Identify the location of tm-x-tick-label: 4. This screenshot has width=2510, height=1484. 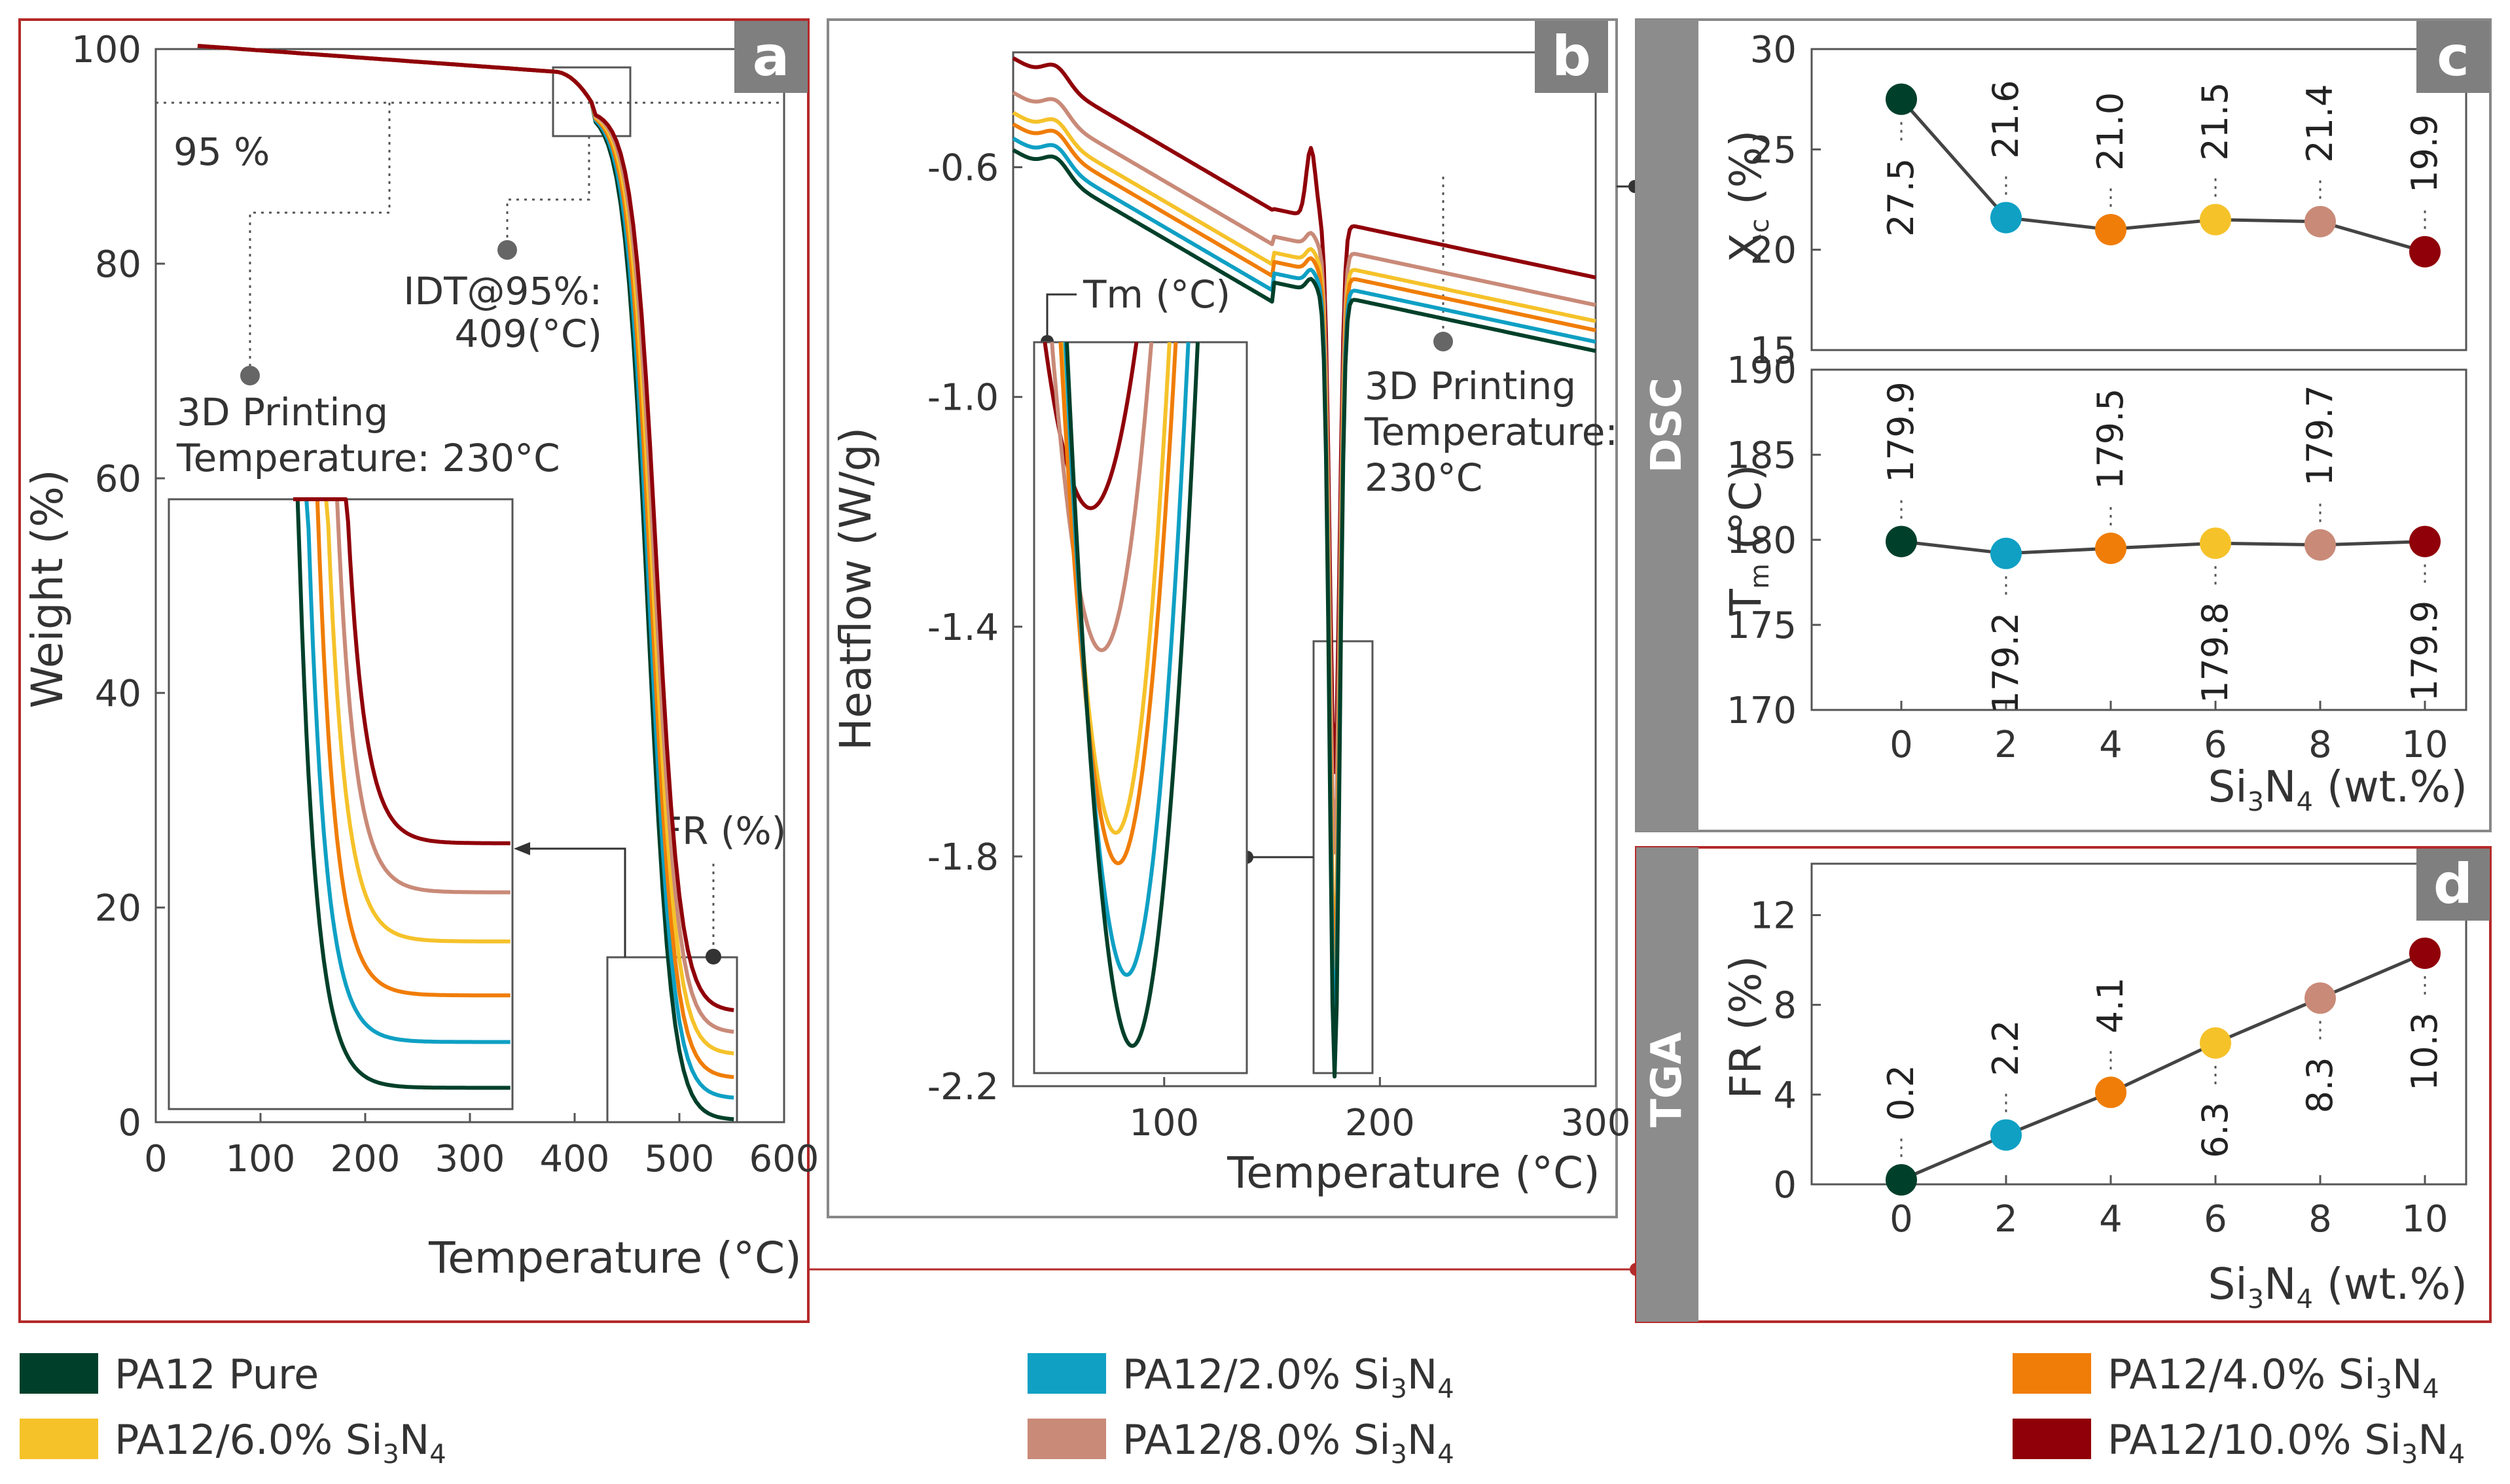
(2111, 745).